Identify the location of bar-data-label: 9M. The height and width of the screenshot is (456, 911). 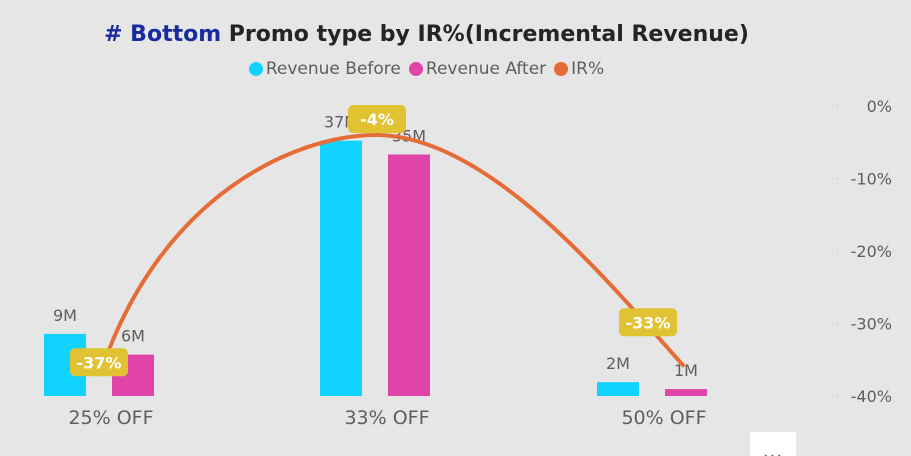
(65, 315).